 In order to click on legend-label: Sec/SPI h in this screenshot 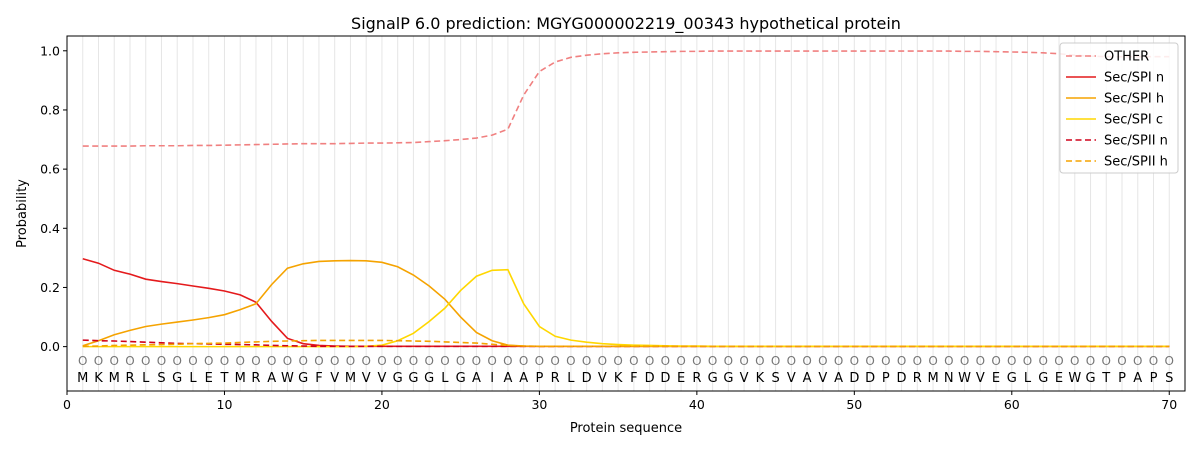, I will do `click(1134, 99)`.